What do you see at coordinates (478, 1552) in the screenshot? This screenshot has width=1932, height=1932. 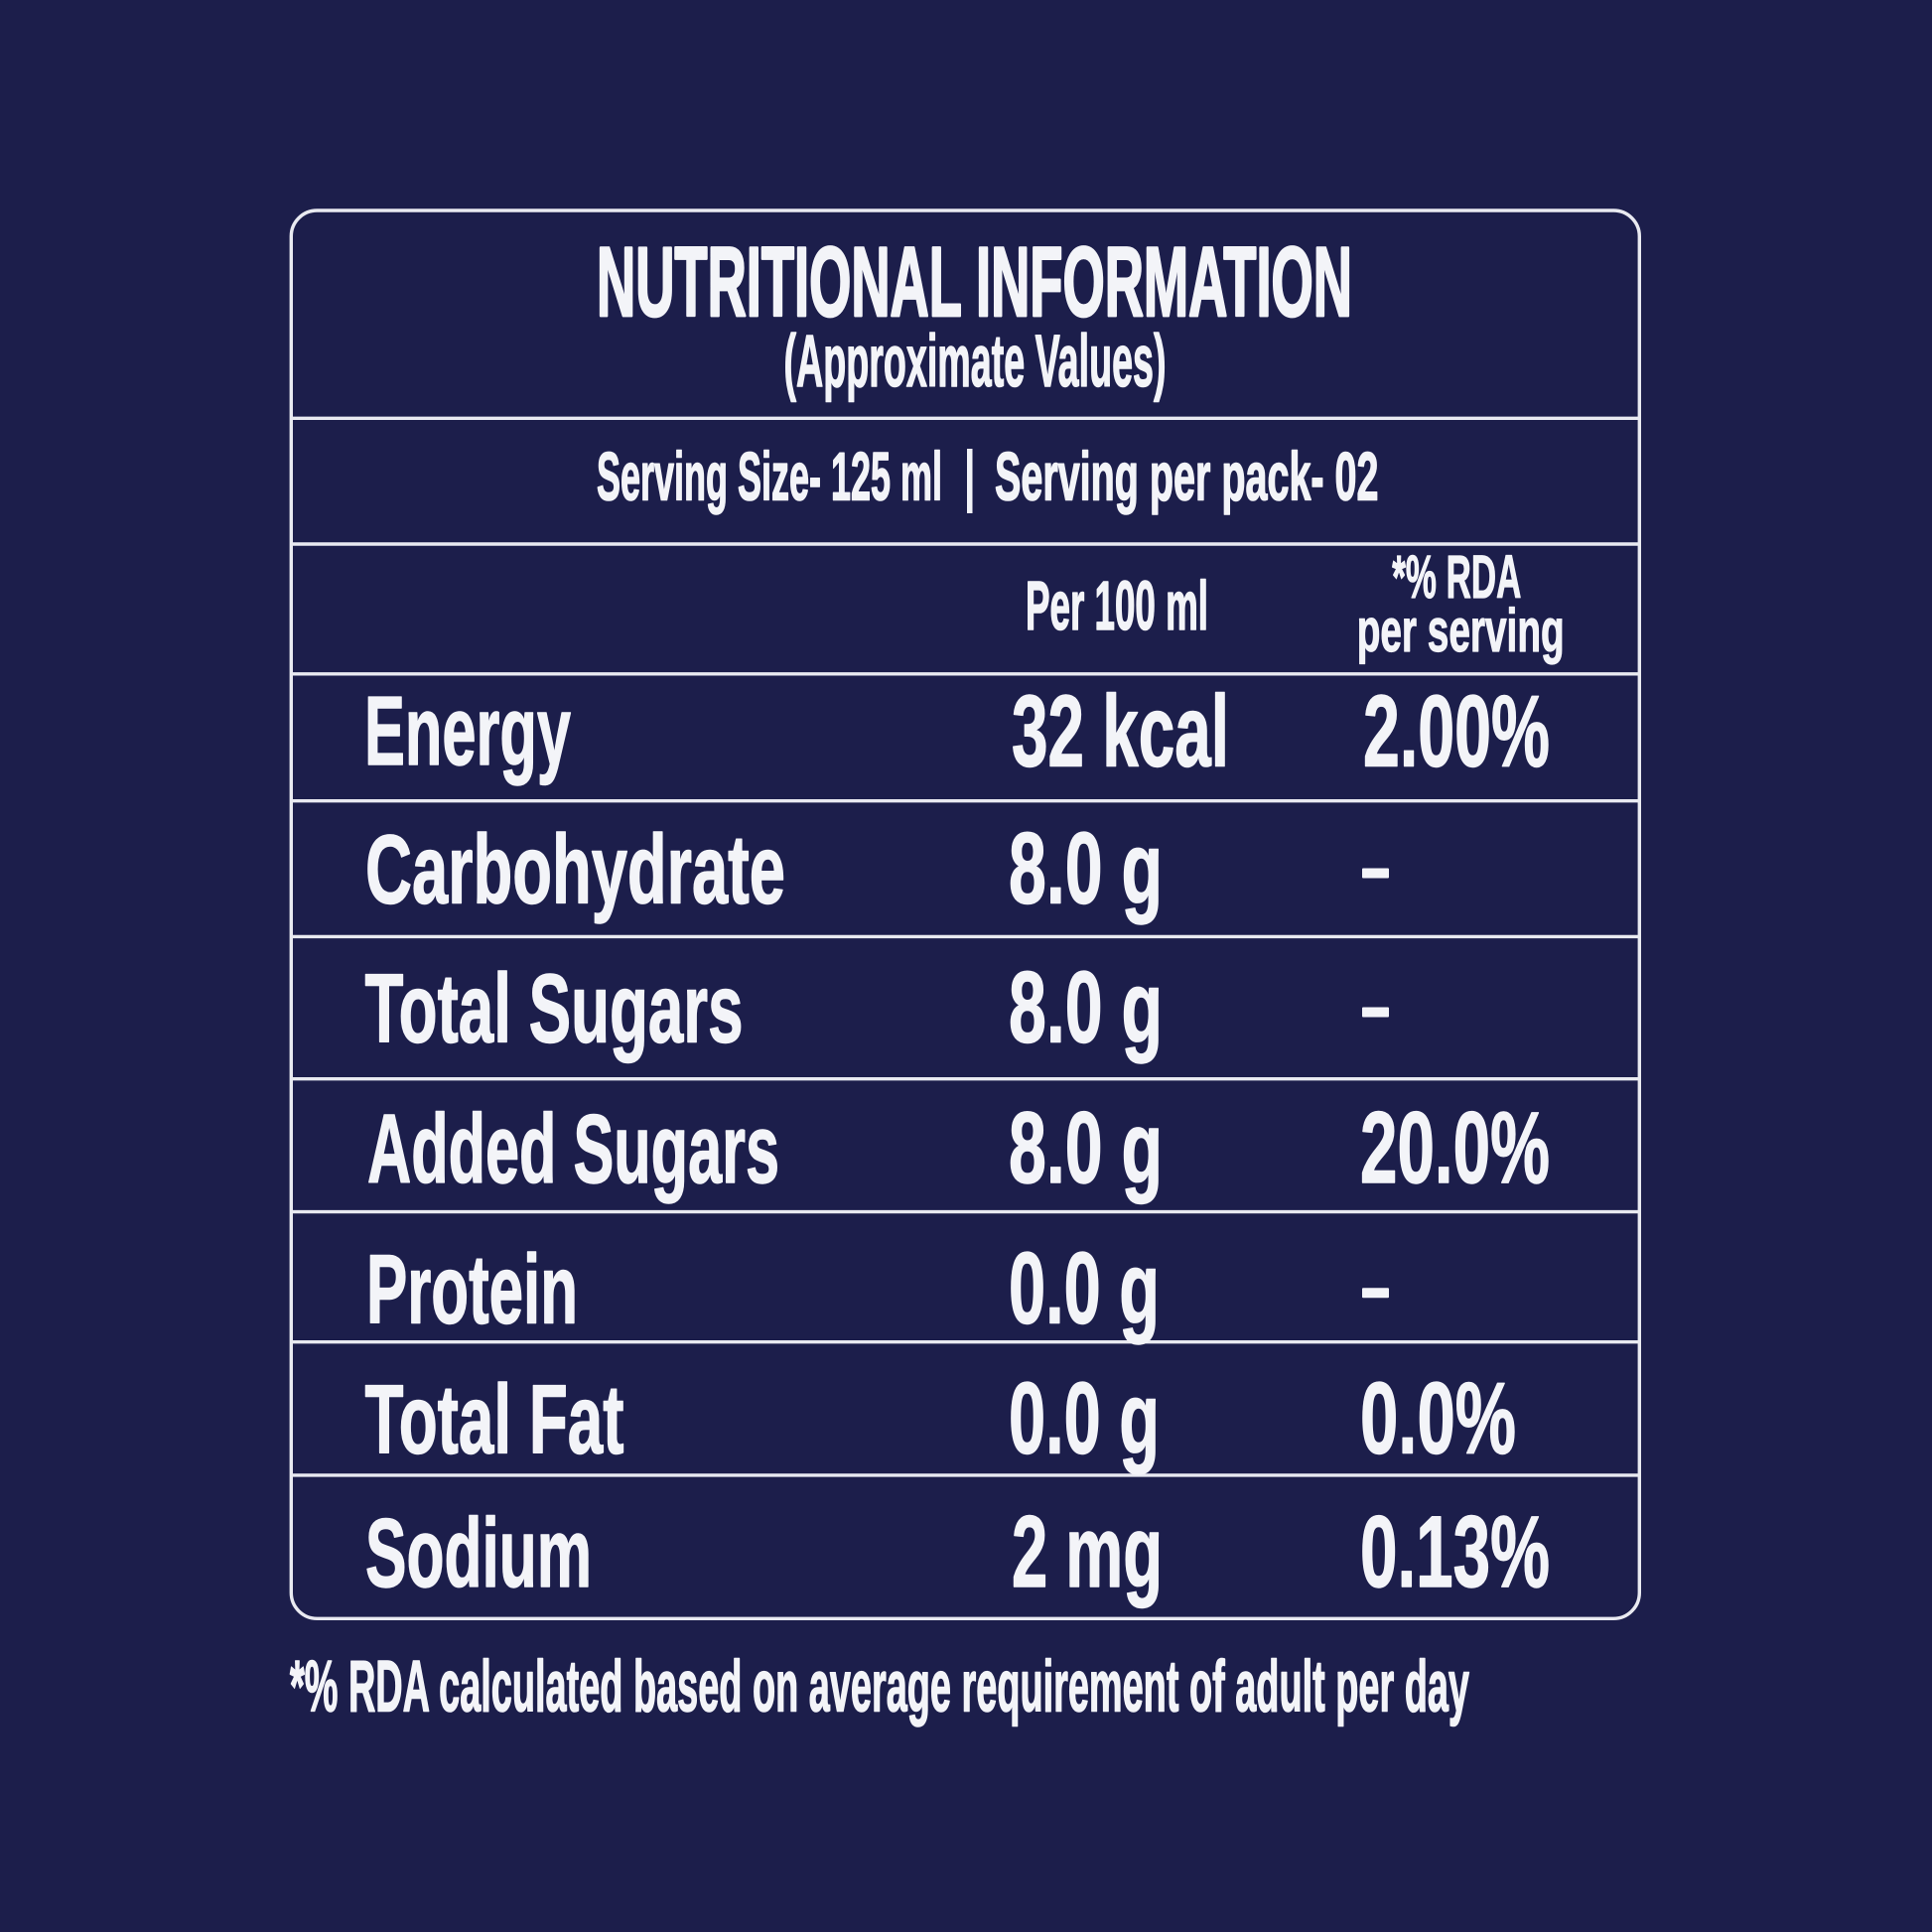 I see `svg-text: Sodium` at bounding box center [478, 1552].